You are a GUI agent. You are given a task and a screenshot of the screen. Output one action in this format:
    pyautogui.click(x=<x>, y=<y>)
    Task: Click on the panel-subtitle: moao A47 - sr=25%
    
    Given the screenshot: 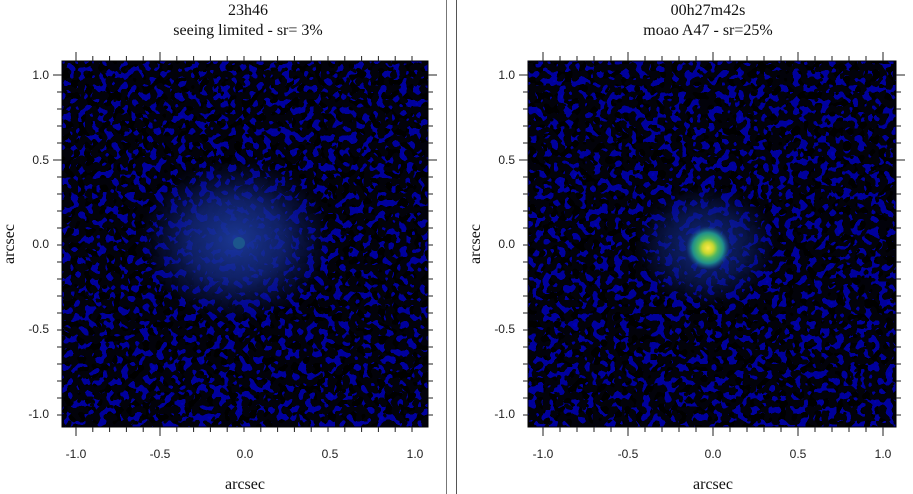 What is the action you would take?
    pyautogui.click(x=708, y=30)
    